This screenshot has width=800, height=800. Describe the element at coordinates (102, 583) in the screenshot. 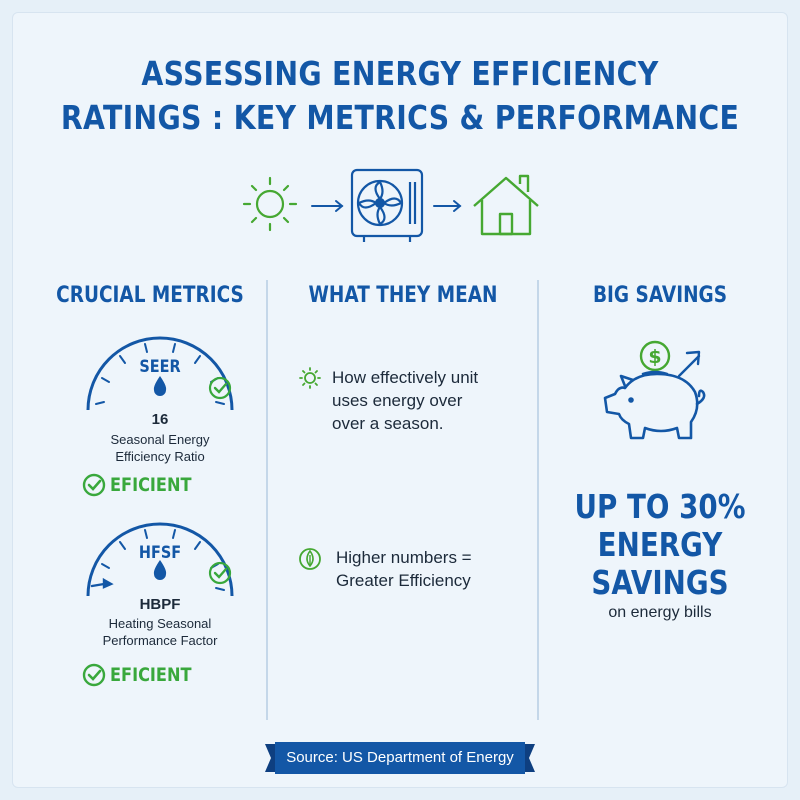

I see `gauge-needle` at that location.